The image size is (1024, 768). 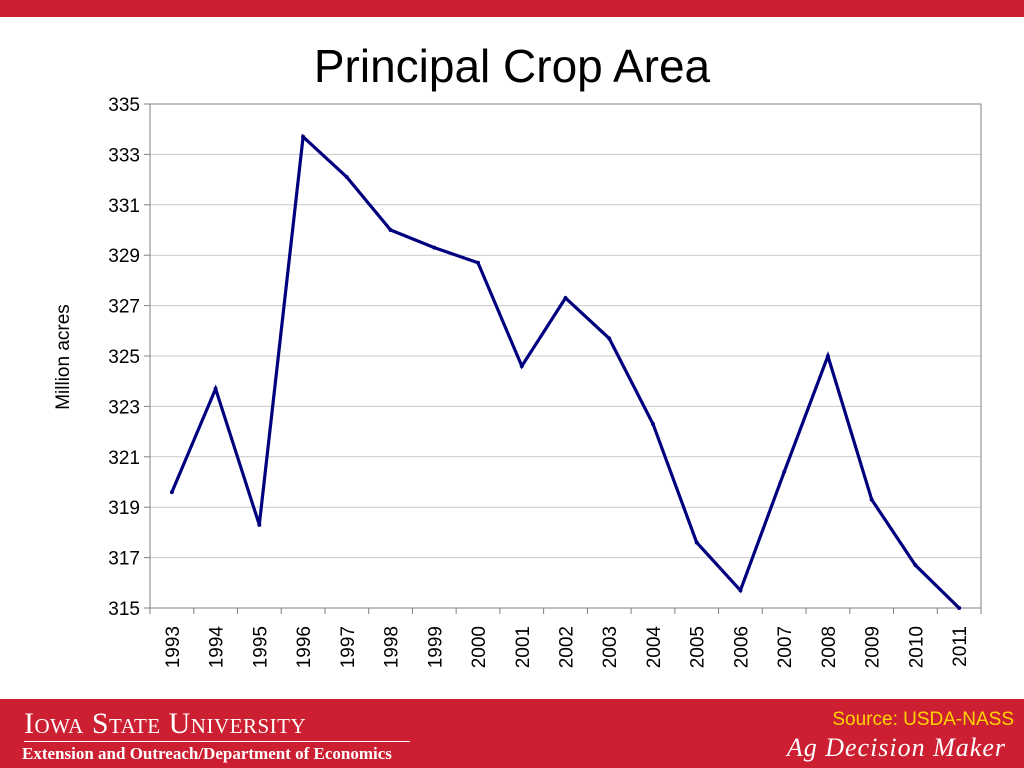 I want to click on top-accent-bar, so click(x=512, y=8).